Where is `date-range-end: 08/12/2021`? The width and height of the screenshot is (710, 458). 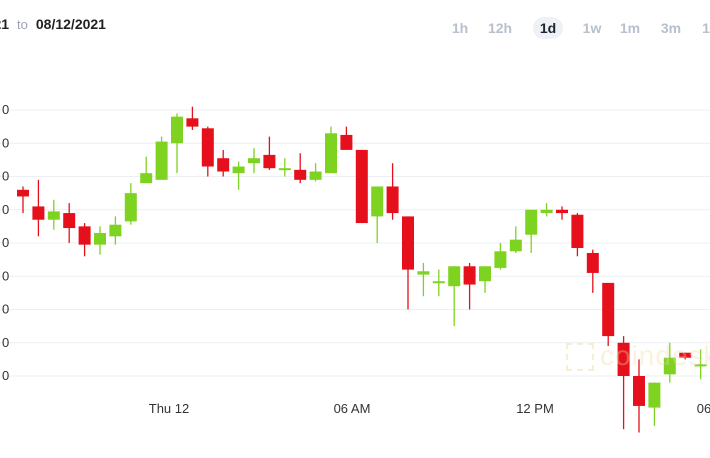 date-range-end: 08/12/2021 is located at coordinates (70, 24).